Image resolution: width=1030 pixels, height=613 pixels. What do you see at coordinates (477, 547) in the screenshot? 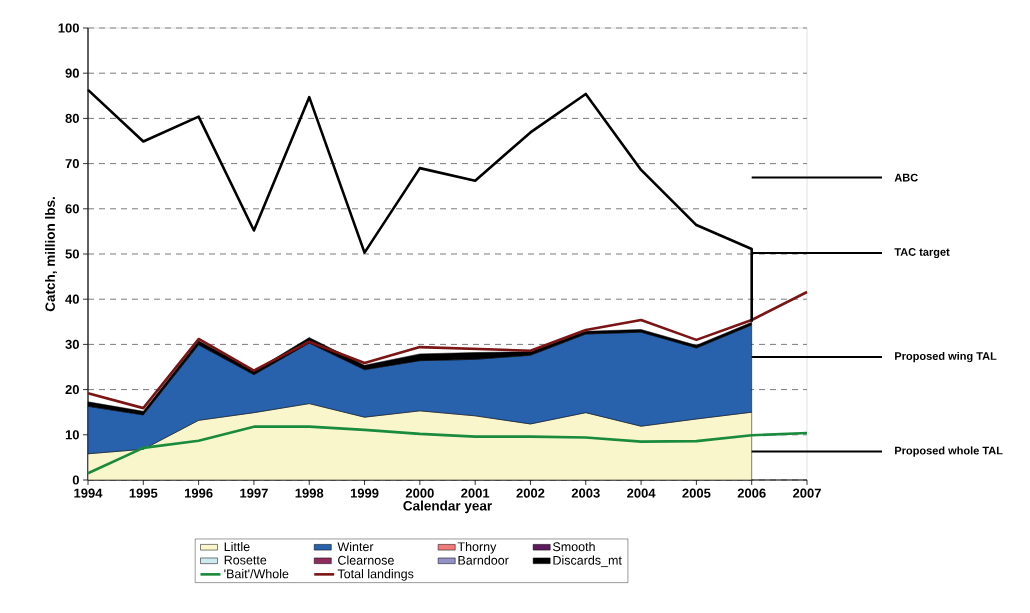
I see `legend-label: Thorny` at bounding box center [477, 547].